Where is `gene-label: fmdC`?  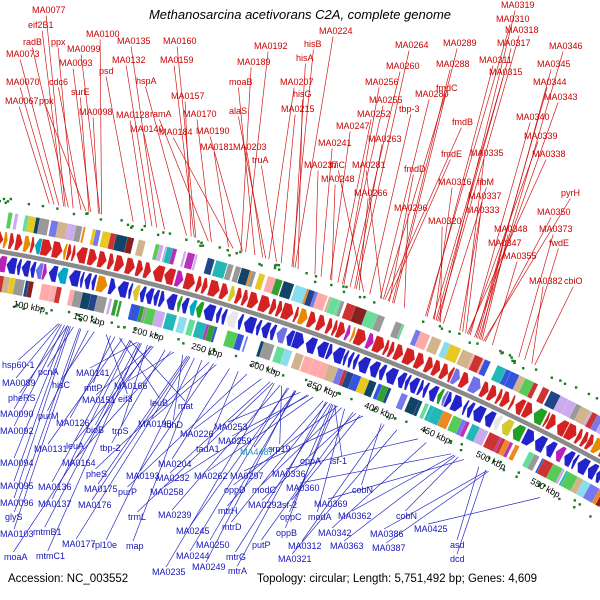 gene-label: fmdC is located at coordinates (447, 88).